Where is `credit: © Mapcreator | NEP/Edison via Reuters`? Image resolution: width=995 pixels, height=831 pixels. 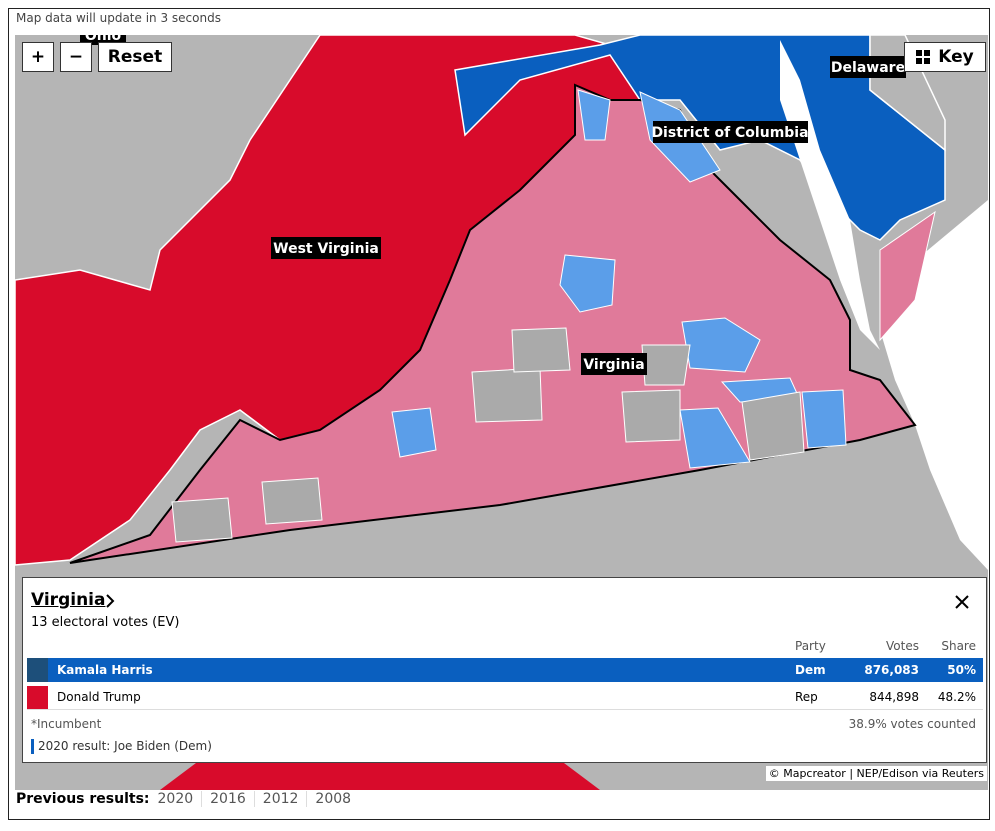
credit: © Mapcreator | NEP/Edison via Reuters is located at coordinates (876, 773).